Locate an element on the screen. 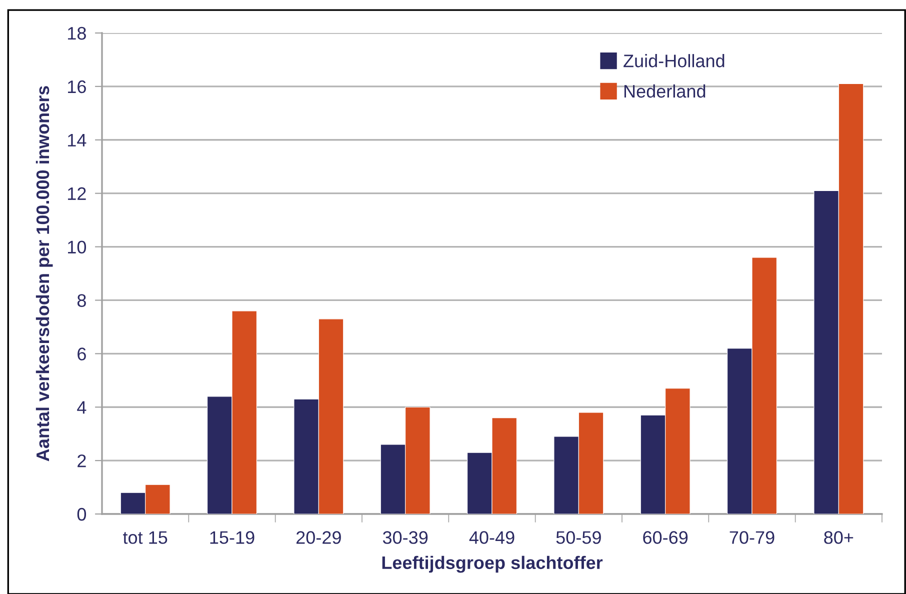 The height and width of the screenshot is (594, 906). y-tick-label: 18 is located at coordinates (77, 33).